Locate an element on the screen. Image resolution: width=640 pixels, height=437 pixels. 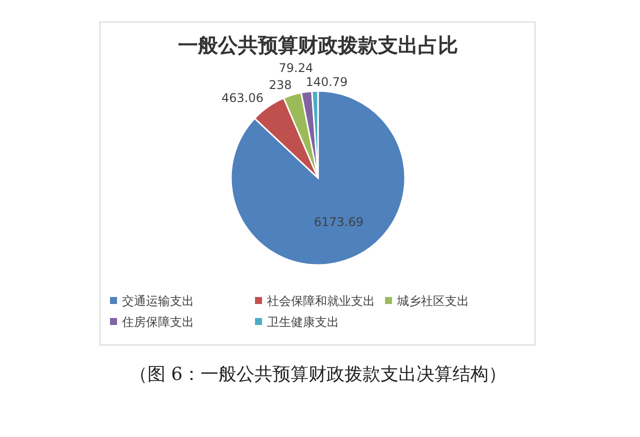
data-label: 79.24 is located at coordinates (296, 68).